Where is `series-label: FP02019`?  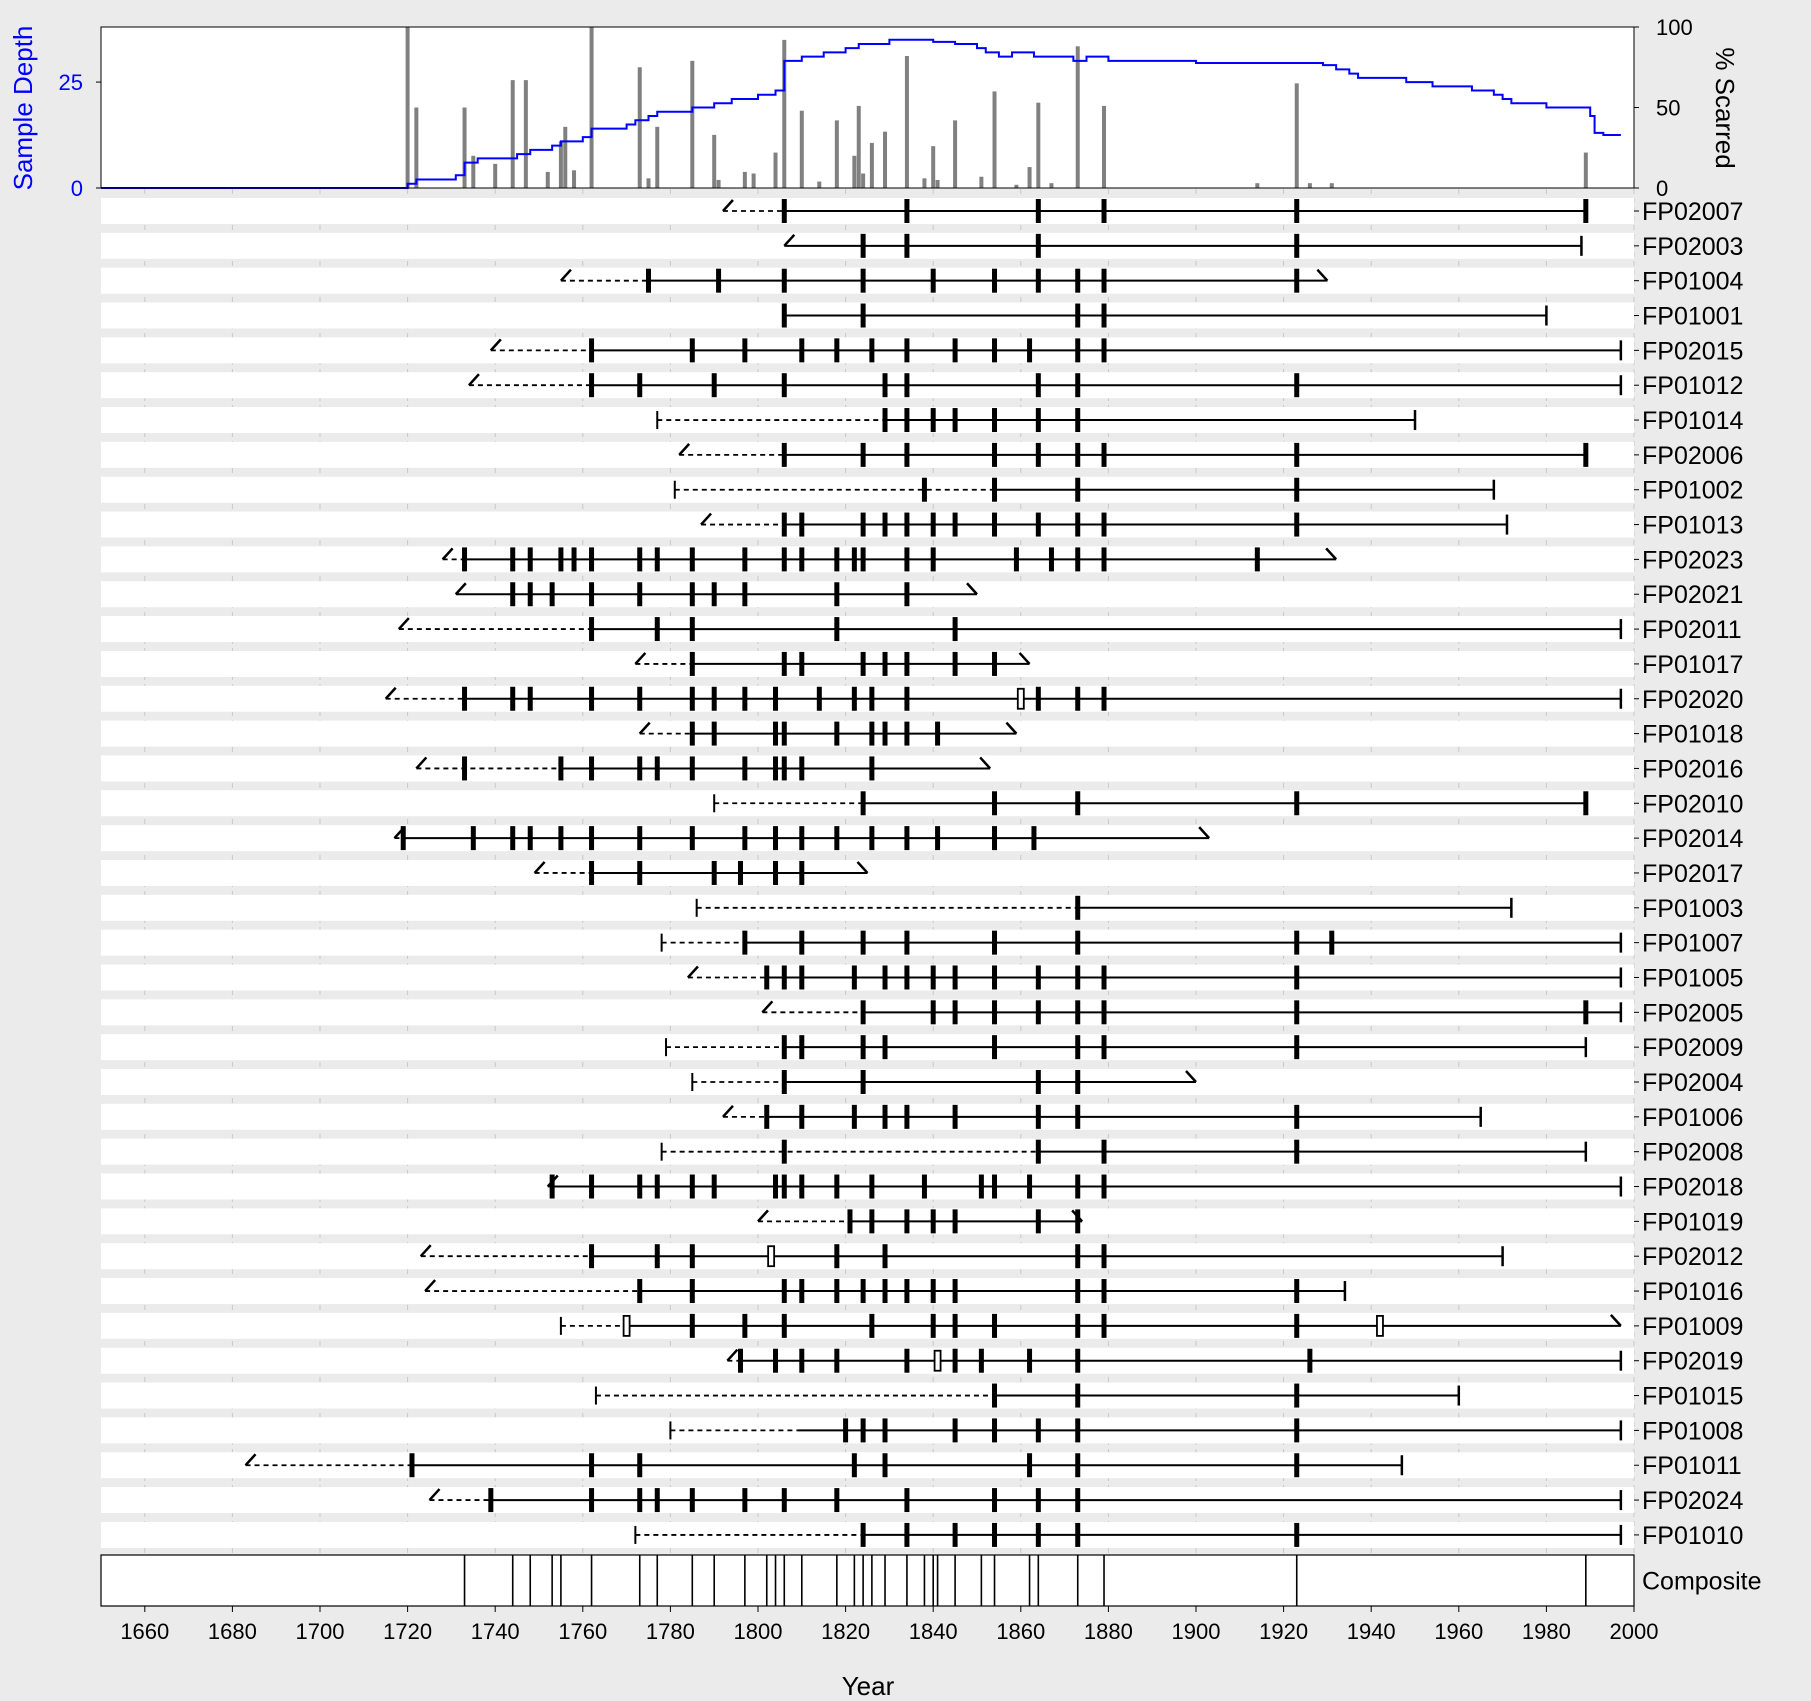
series-label: FP02019 is located at coordinates (1692, 1362).